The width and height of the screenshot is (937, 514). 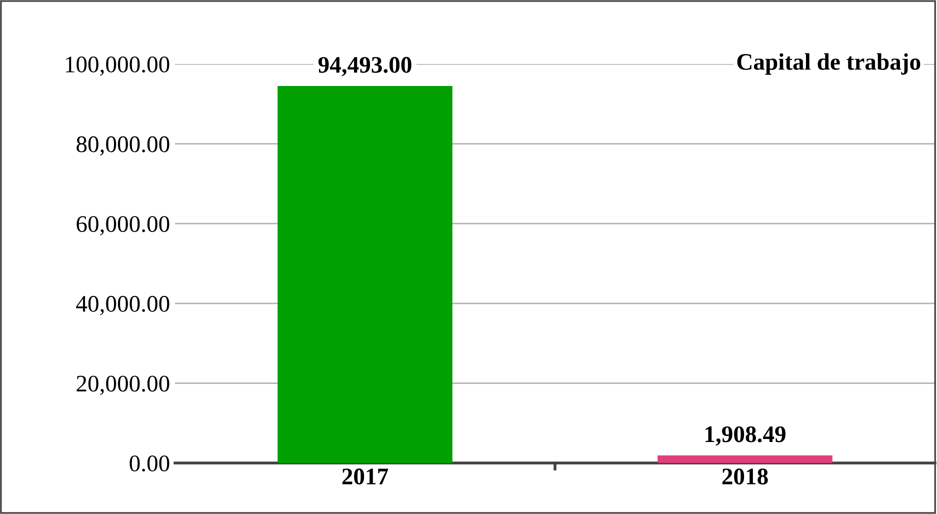 What do you see at coordinates (745, 476) in the screenshot?
I see `x-tick-label: 2018` at bounding box center [745, 476].